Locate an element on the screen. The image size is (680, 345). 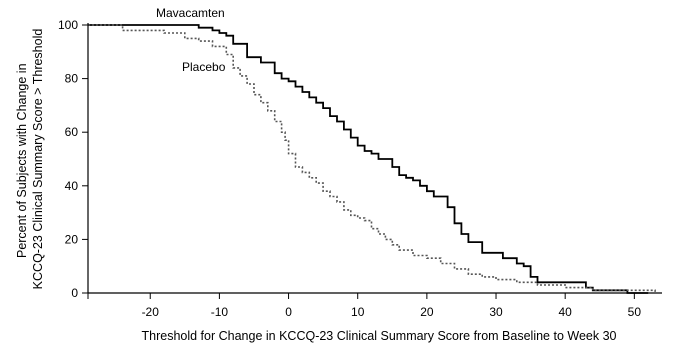
x-tick-label: -20 is located at coordinates (151, 312).